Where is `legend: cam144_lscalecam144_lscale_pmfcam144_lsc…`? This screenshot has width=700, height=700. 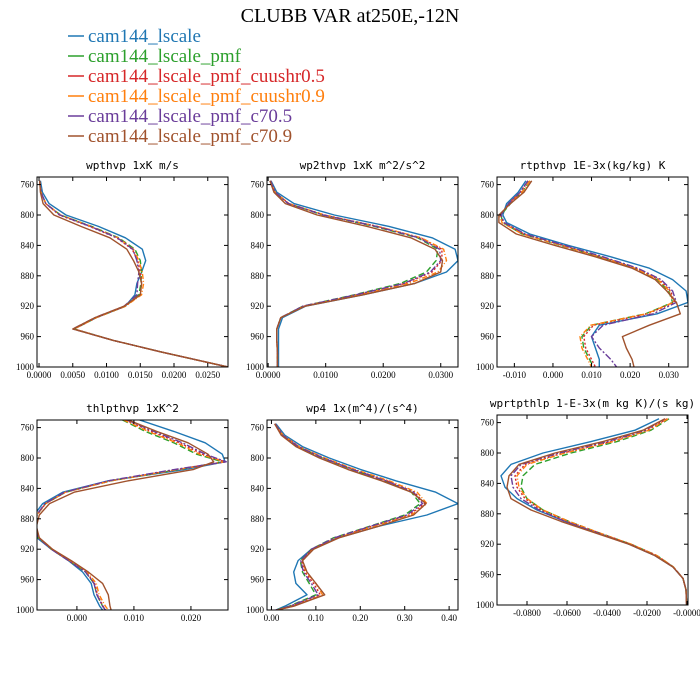
legend: cam144_lscalecam144_lscale_pmfcam144_lsc… is located at coordinates (196, 86).